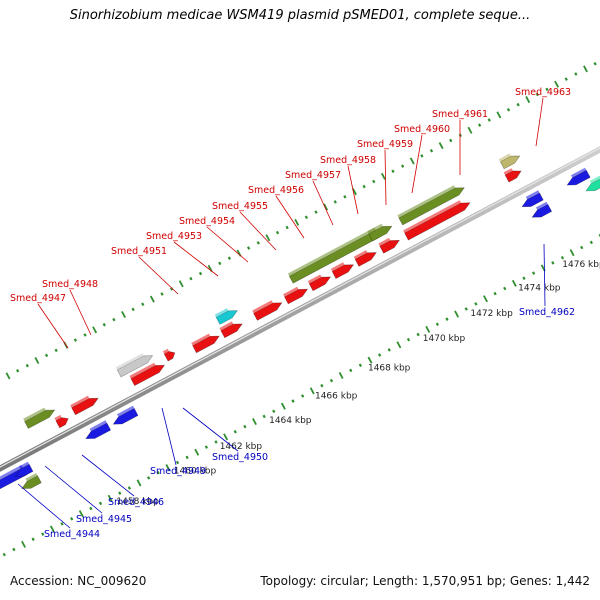  What do you see at coordinates (70, 284) in the screenshot?
I see `gene-label-top: Smed_4948` at bounding box center [70, 284].